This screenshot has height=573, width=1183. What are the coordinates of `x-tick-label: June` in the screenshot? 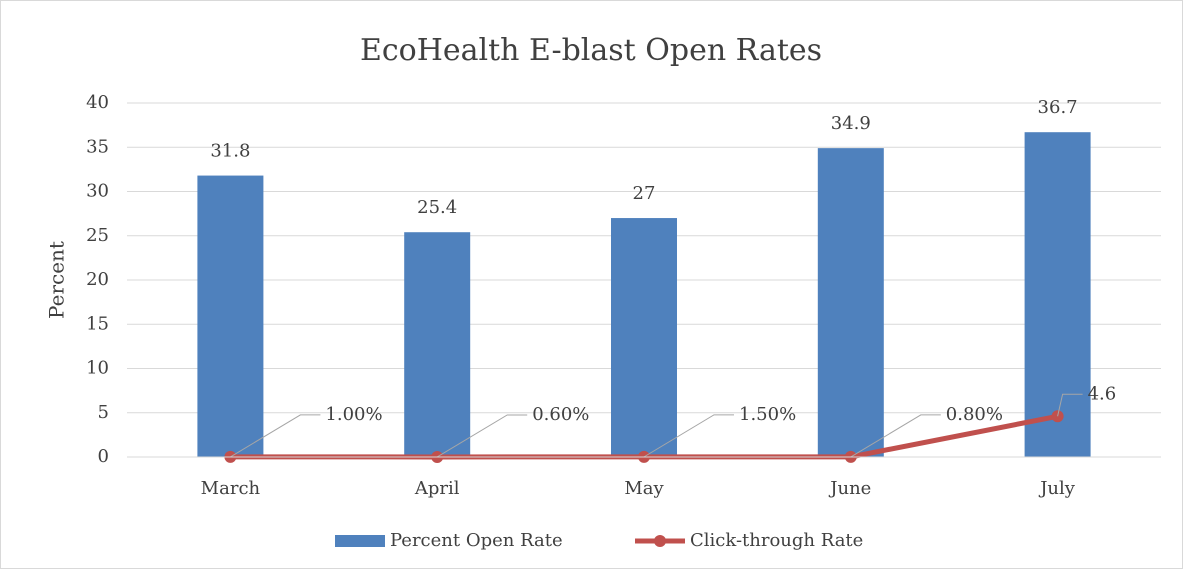 It's located at (849, 488).